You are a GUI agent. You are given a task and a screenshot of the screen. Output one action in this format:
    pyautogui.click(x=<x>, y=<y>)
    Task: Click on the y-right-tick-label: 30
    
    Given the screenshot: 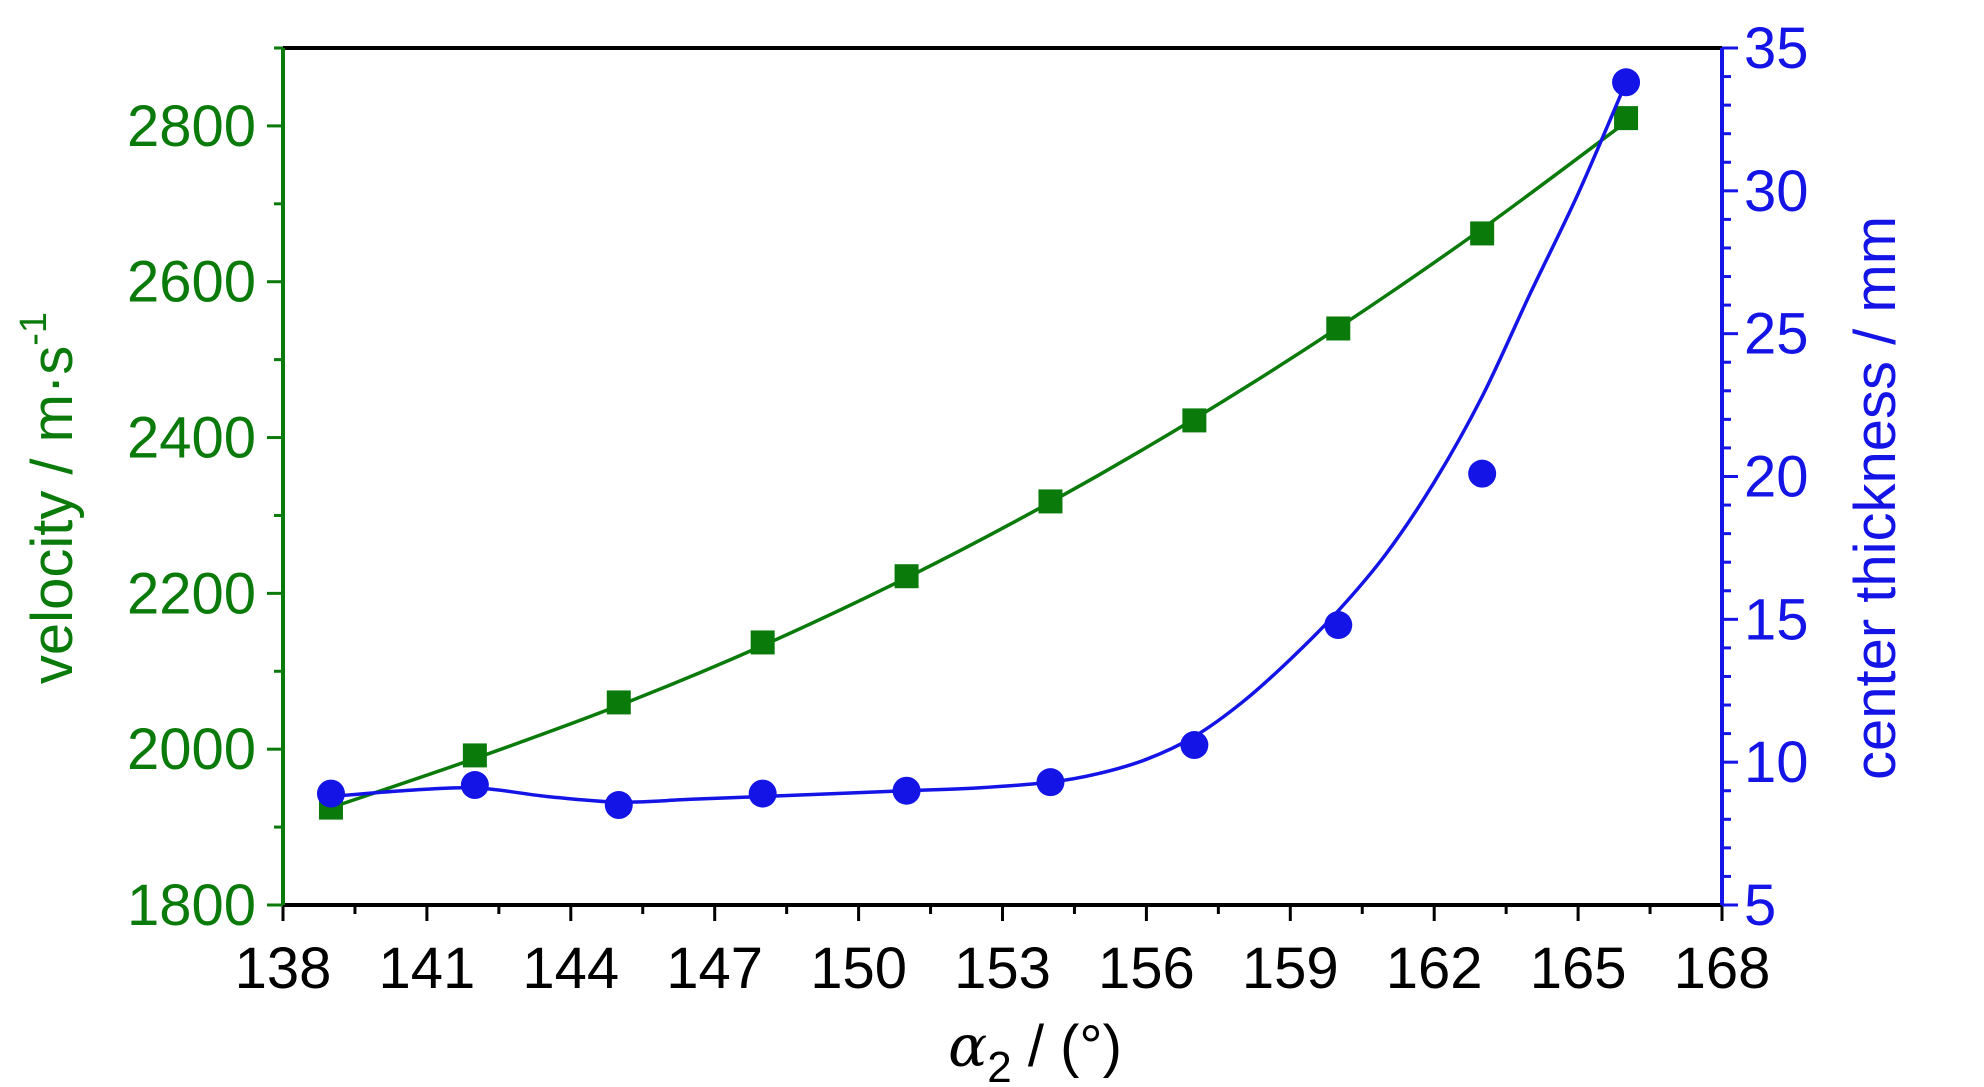 What is the action you would take?
    pyautogui.click(x=1776, y=191)
    